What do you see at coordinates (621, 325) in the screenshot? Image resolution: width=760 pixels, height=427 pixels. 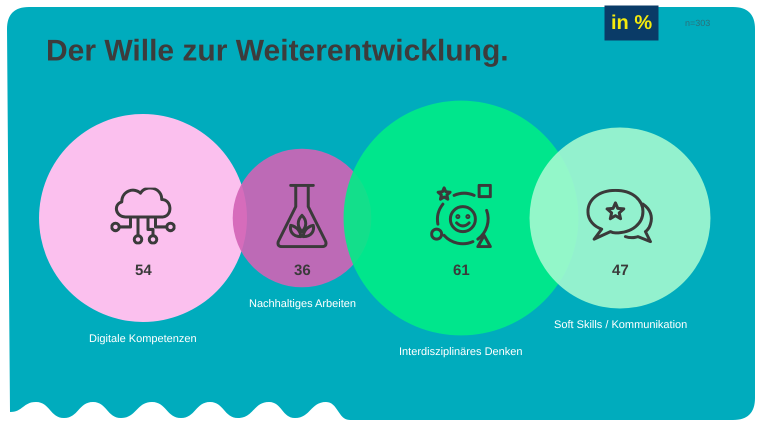 I see `category-label: Soft Skills / Kommunikation` at bounding box center [621, 325].